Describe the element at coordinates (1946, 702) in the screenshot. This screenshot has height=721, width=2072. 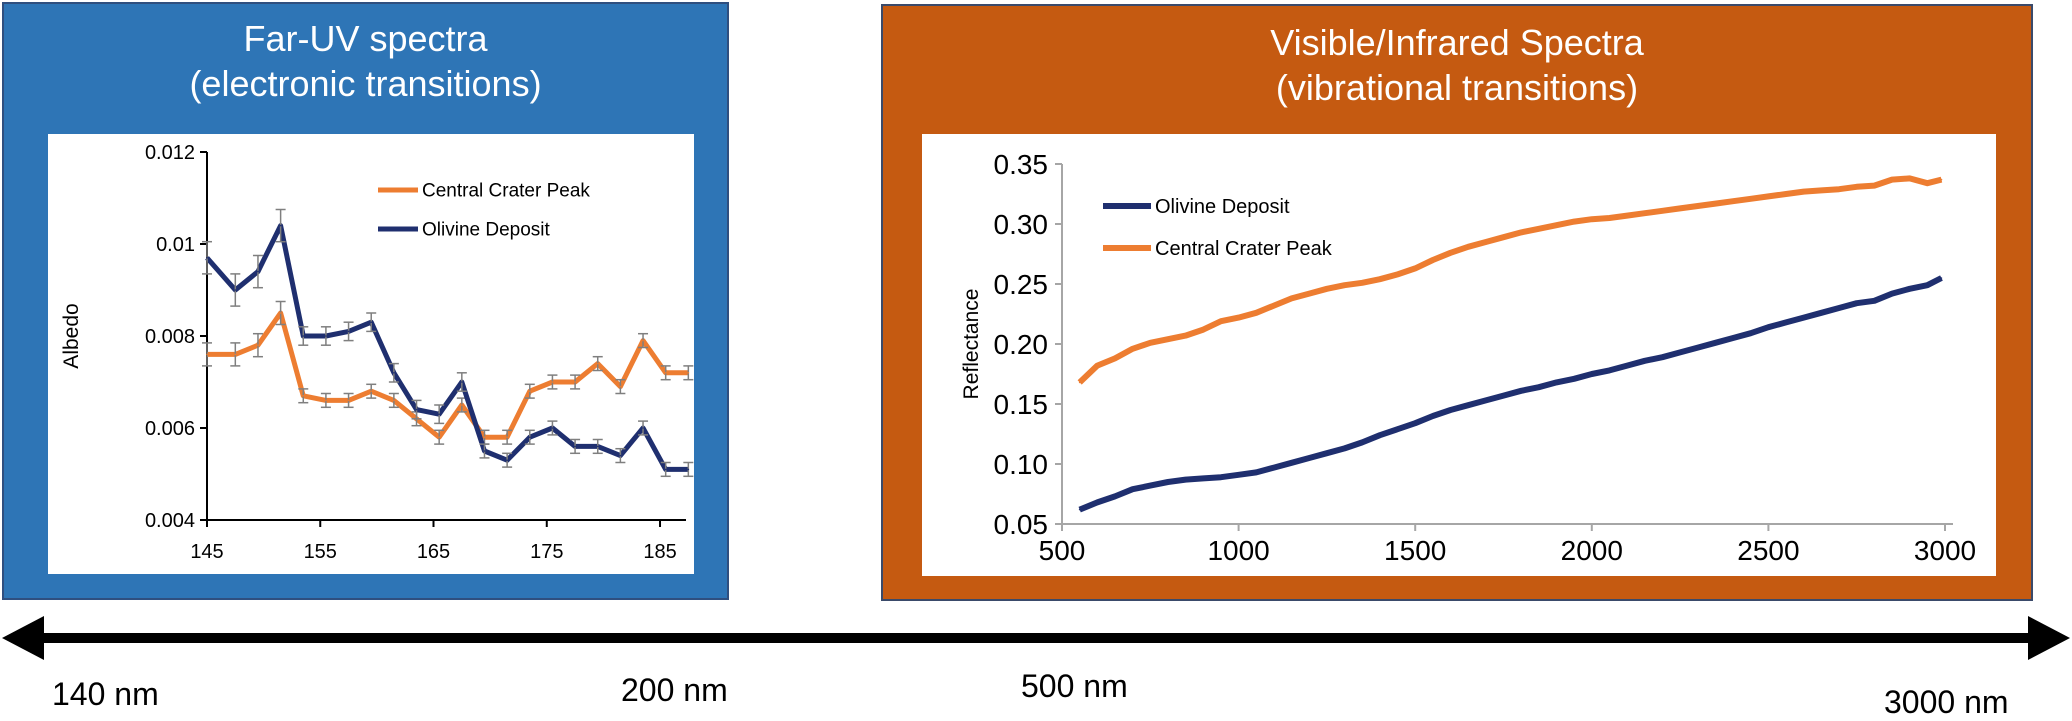
I see `axis-label-3000nm: 3000 nm` at that location.